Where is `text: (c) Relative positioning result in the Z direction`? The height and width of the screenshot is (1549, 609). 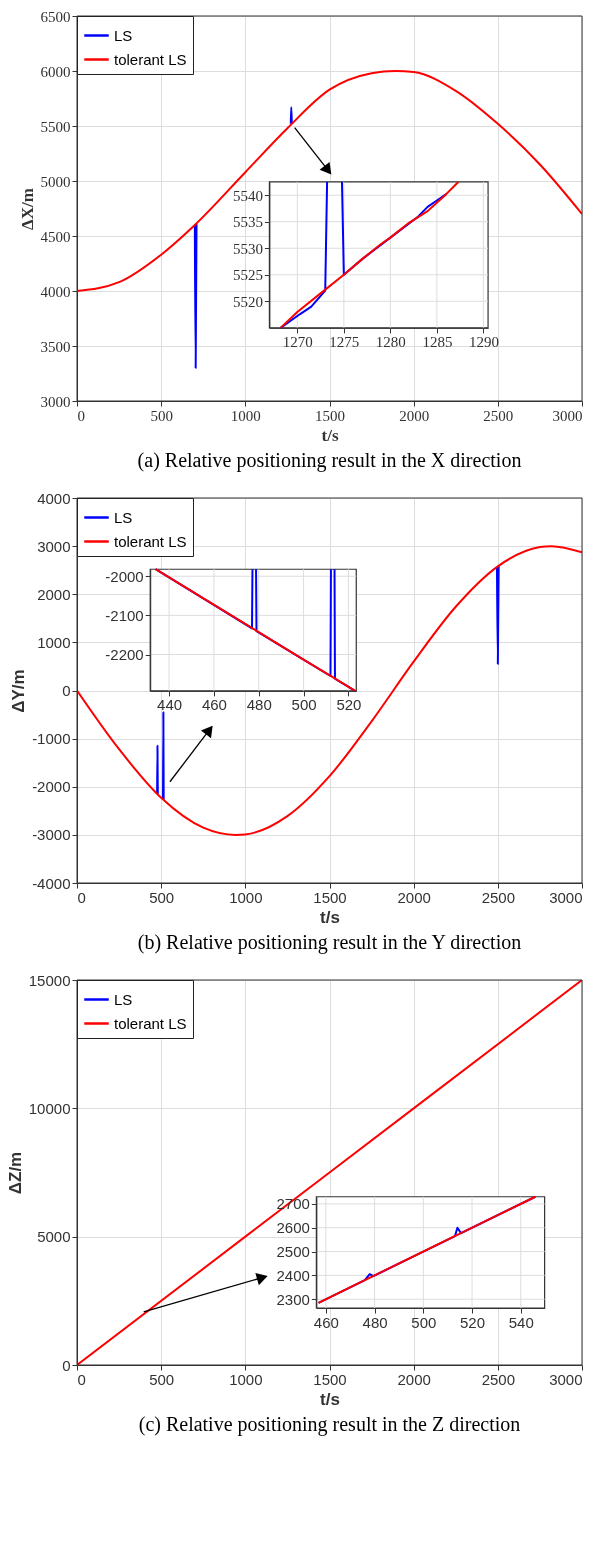 text: (c) Relative positioning result in the Z direction is located at coordinates (329, 1424).